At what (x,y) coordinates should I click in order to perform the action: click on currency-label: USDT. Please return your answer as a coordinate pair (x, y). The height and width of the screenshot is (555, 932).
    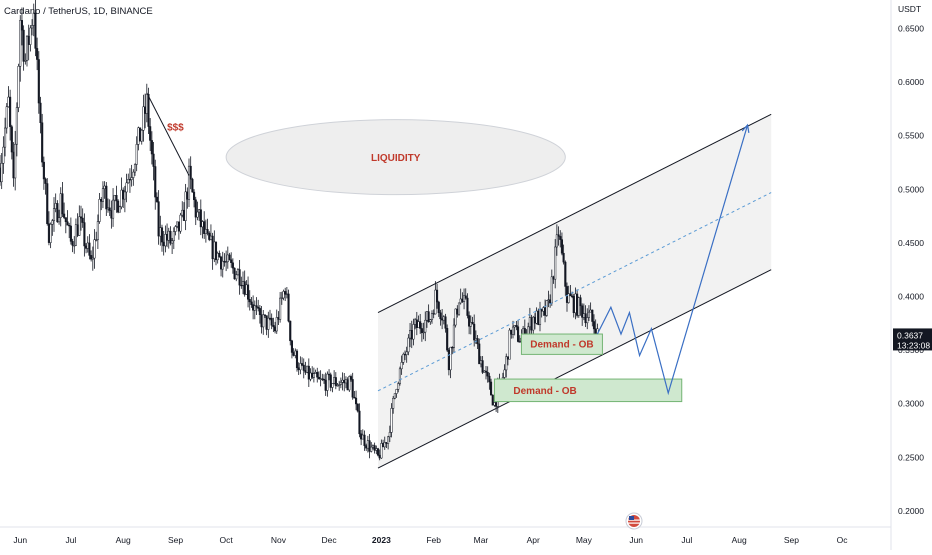
    Looking at the image, I should click on (909, 9).